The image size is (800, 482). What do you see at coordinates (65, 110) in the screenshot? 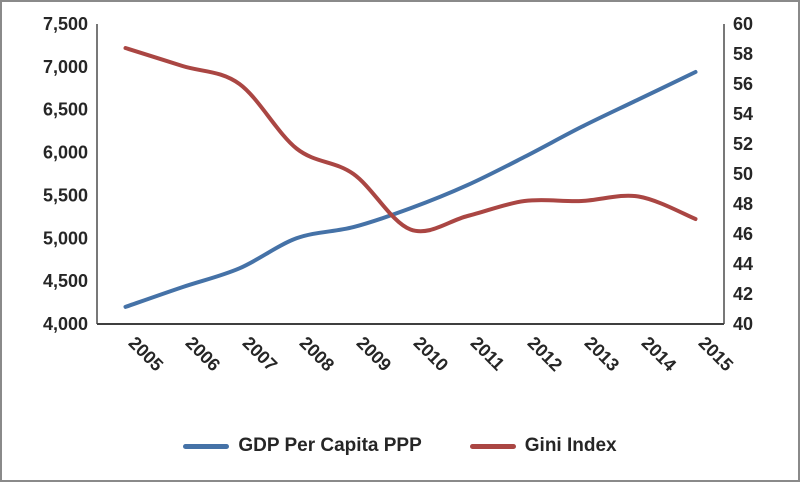
I see `y-axis-left-tick-label: 6,500` at bounding box center [65, 110].